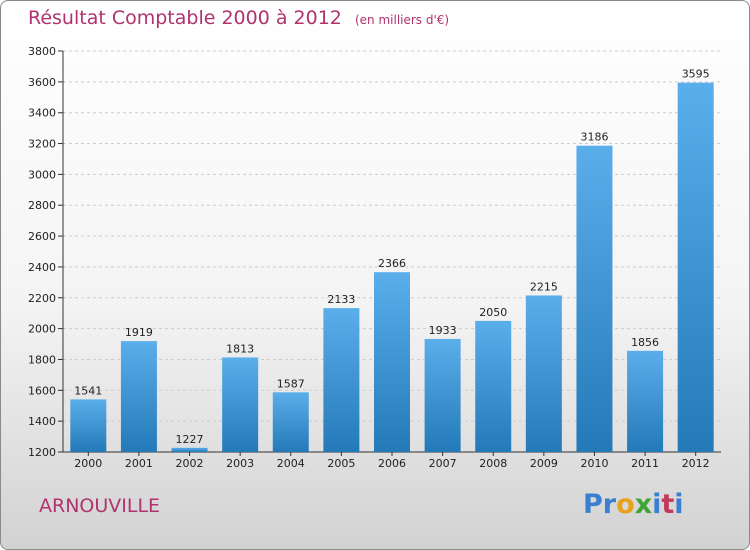 This screenshot has height=550, width=750. Describe the element at coordinates (341, 463) in the screenshot. I see `x-tick-label-2005: 2005` at that location.